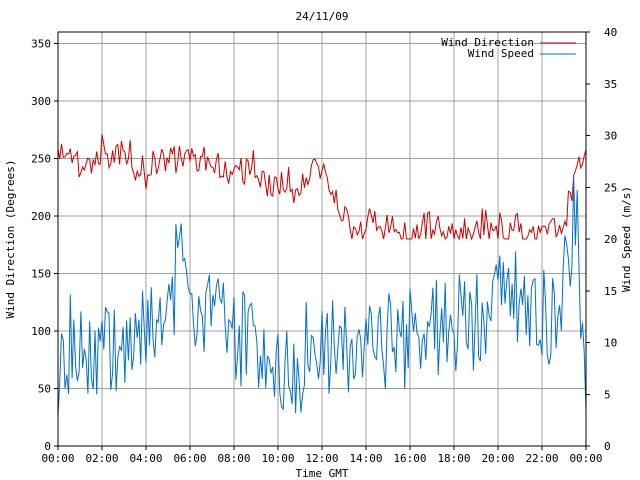  Describe the element at coordinates (610, 84) in the screenshot. I see `y-right-tick-label: 35` at that location.